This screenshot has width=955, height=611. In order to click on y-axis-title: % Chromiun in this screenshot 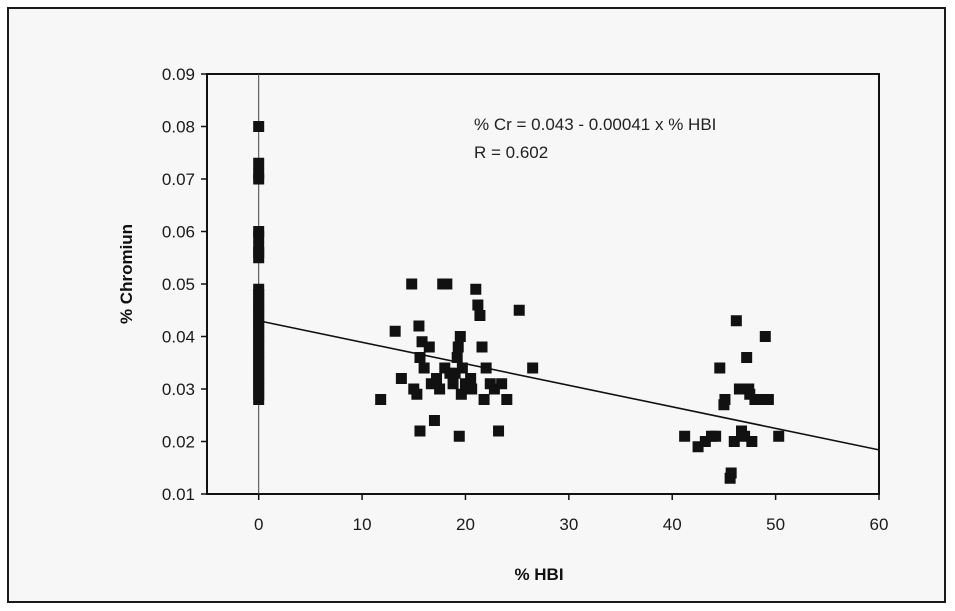, I will do `click(126, 274)`.